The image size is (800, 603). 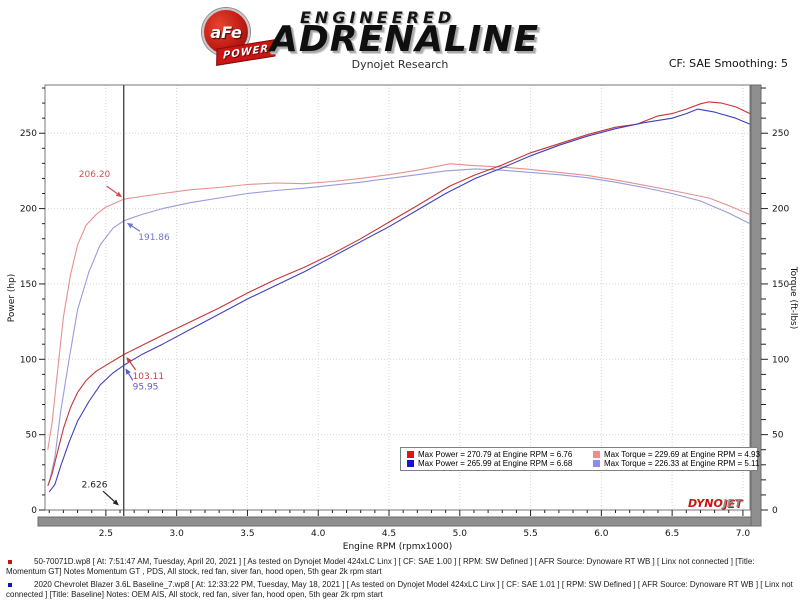 What do you see at coordinates (793, 298) in the screenshot?
I see `y-axis-title-right: Torque (ft-lbs)` at bounding box center [793, 298].